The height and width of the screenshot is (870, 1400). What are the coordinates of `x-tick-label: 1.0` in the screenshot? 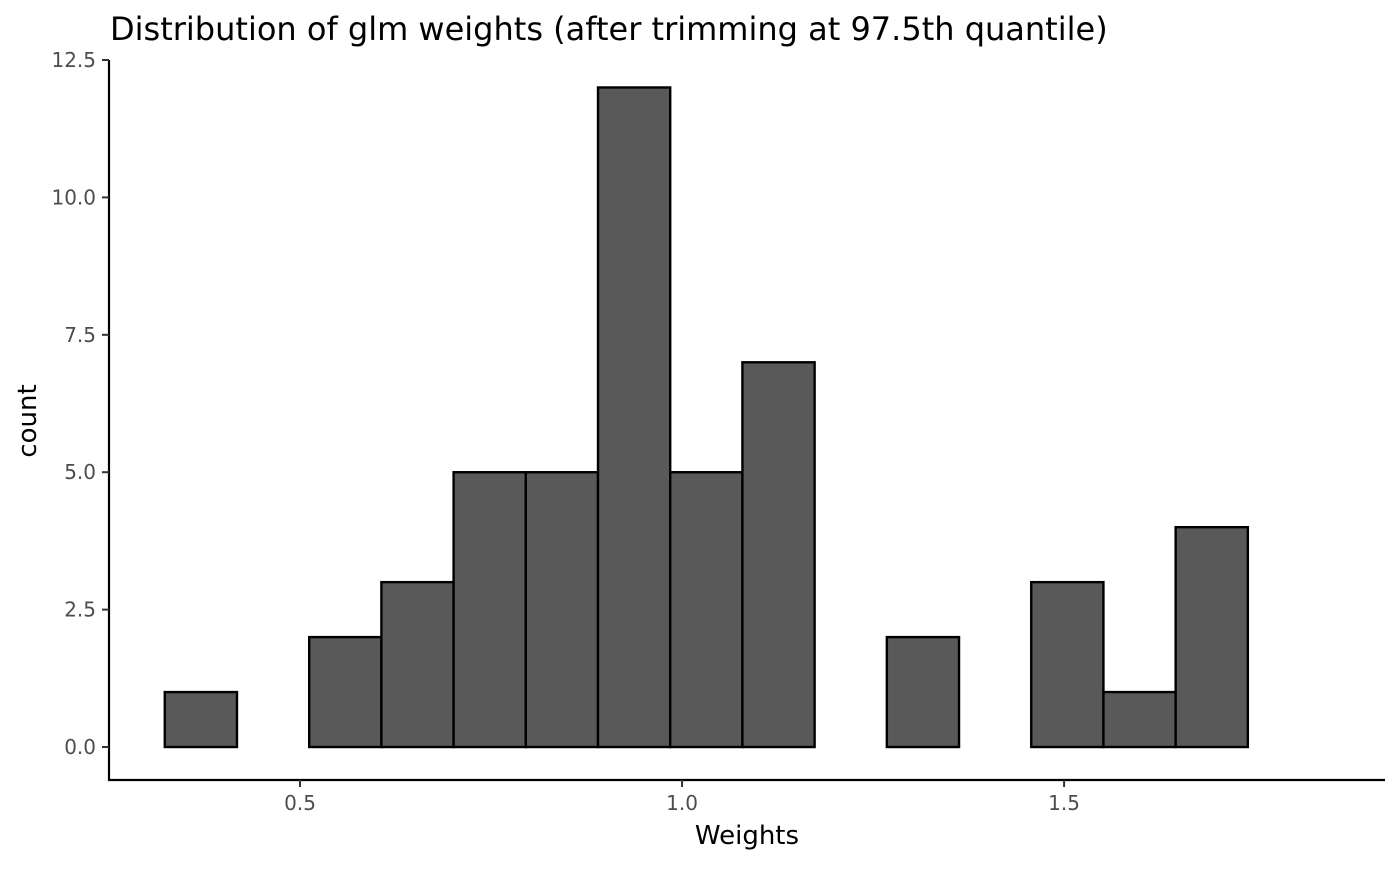 It's located at (682, 803).